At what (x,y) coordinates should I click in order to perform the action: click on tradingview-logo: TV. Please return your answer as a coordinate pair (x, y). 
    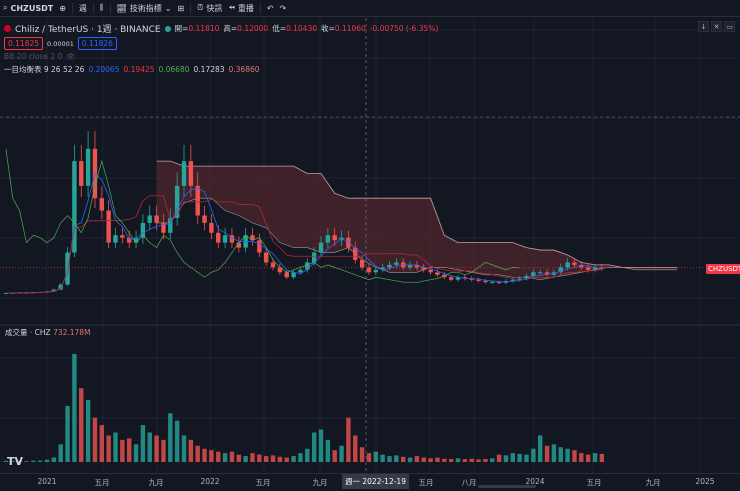
    Looking at the image, I should click on (15, 461).